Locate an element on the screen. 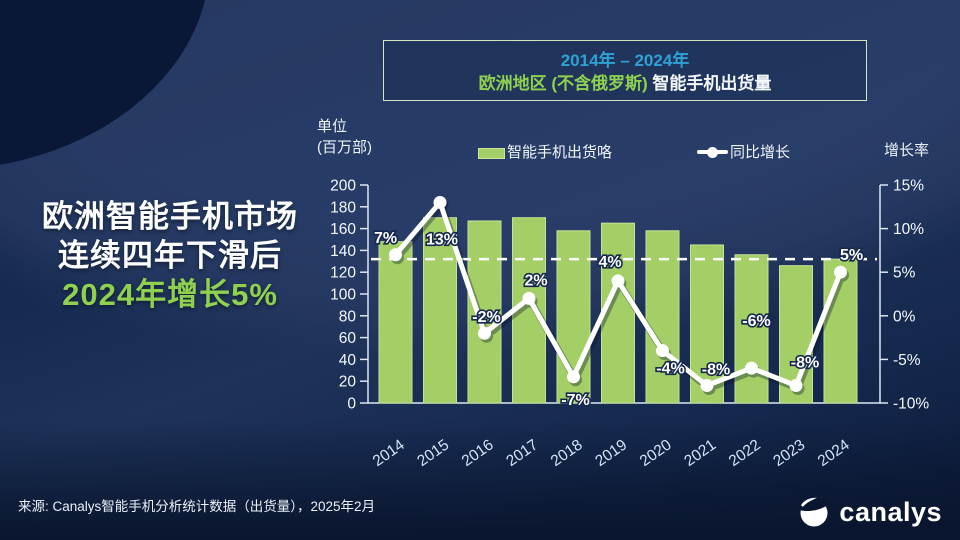 The width and height of the screenshot is (960, 540). x-label-2016: 2016 is located at coordinates (478, 453).